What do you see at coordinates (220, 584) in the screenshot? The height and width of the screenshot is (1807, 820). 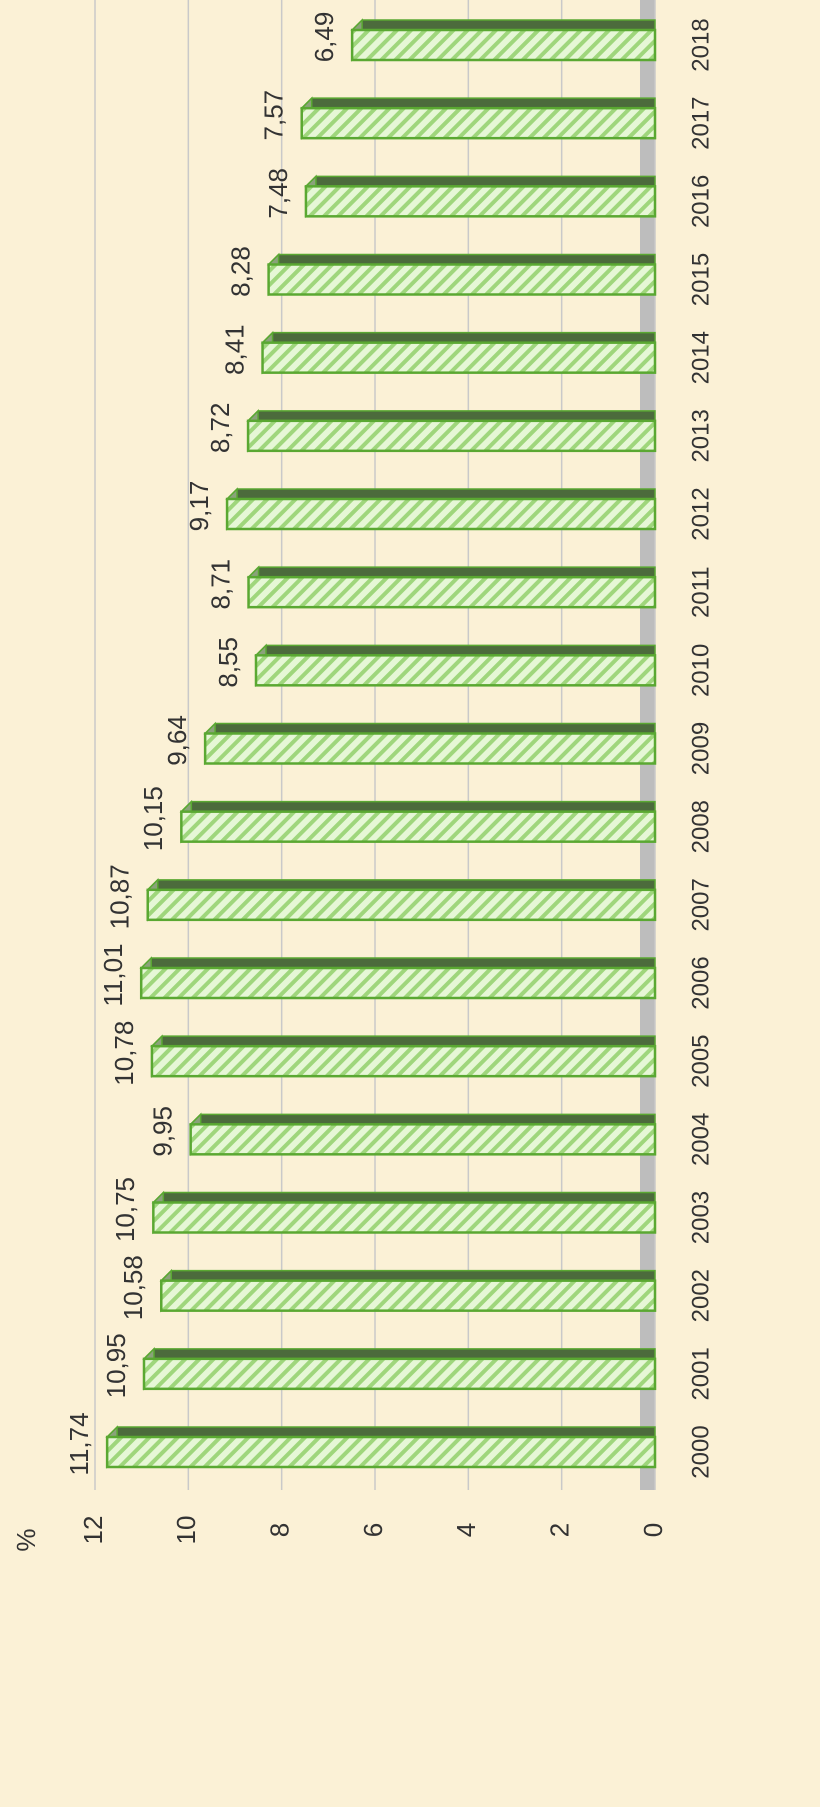 I see `data-label: 8,71` at bounding box center [220, 584].